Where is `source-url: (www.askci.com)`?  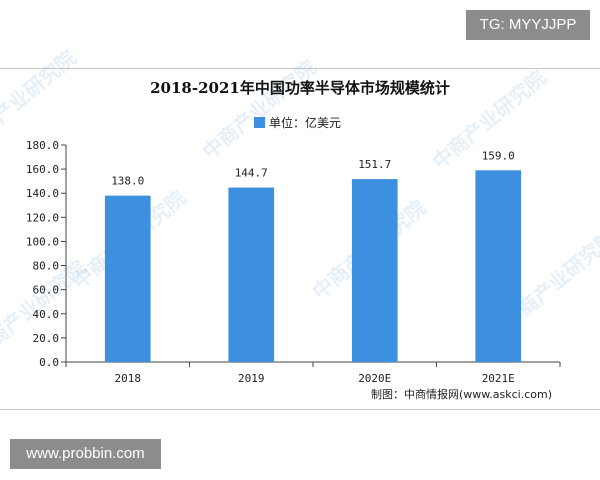
source-url: (www.askci.com) is located at coordinates (505, 394).